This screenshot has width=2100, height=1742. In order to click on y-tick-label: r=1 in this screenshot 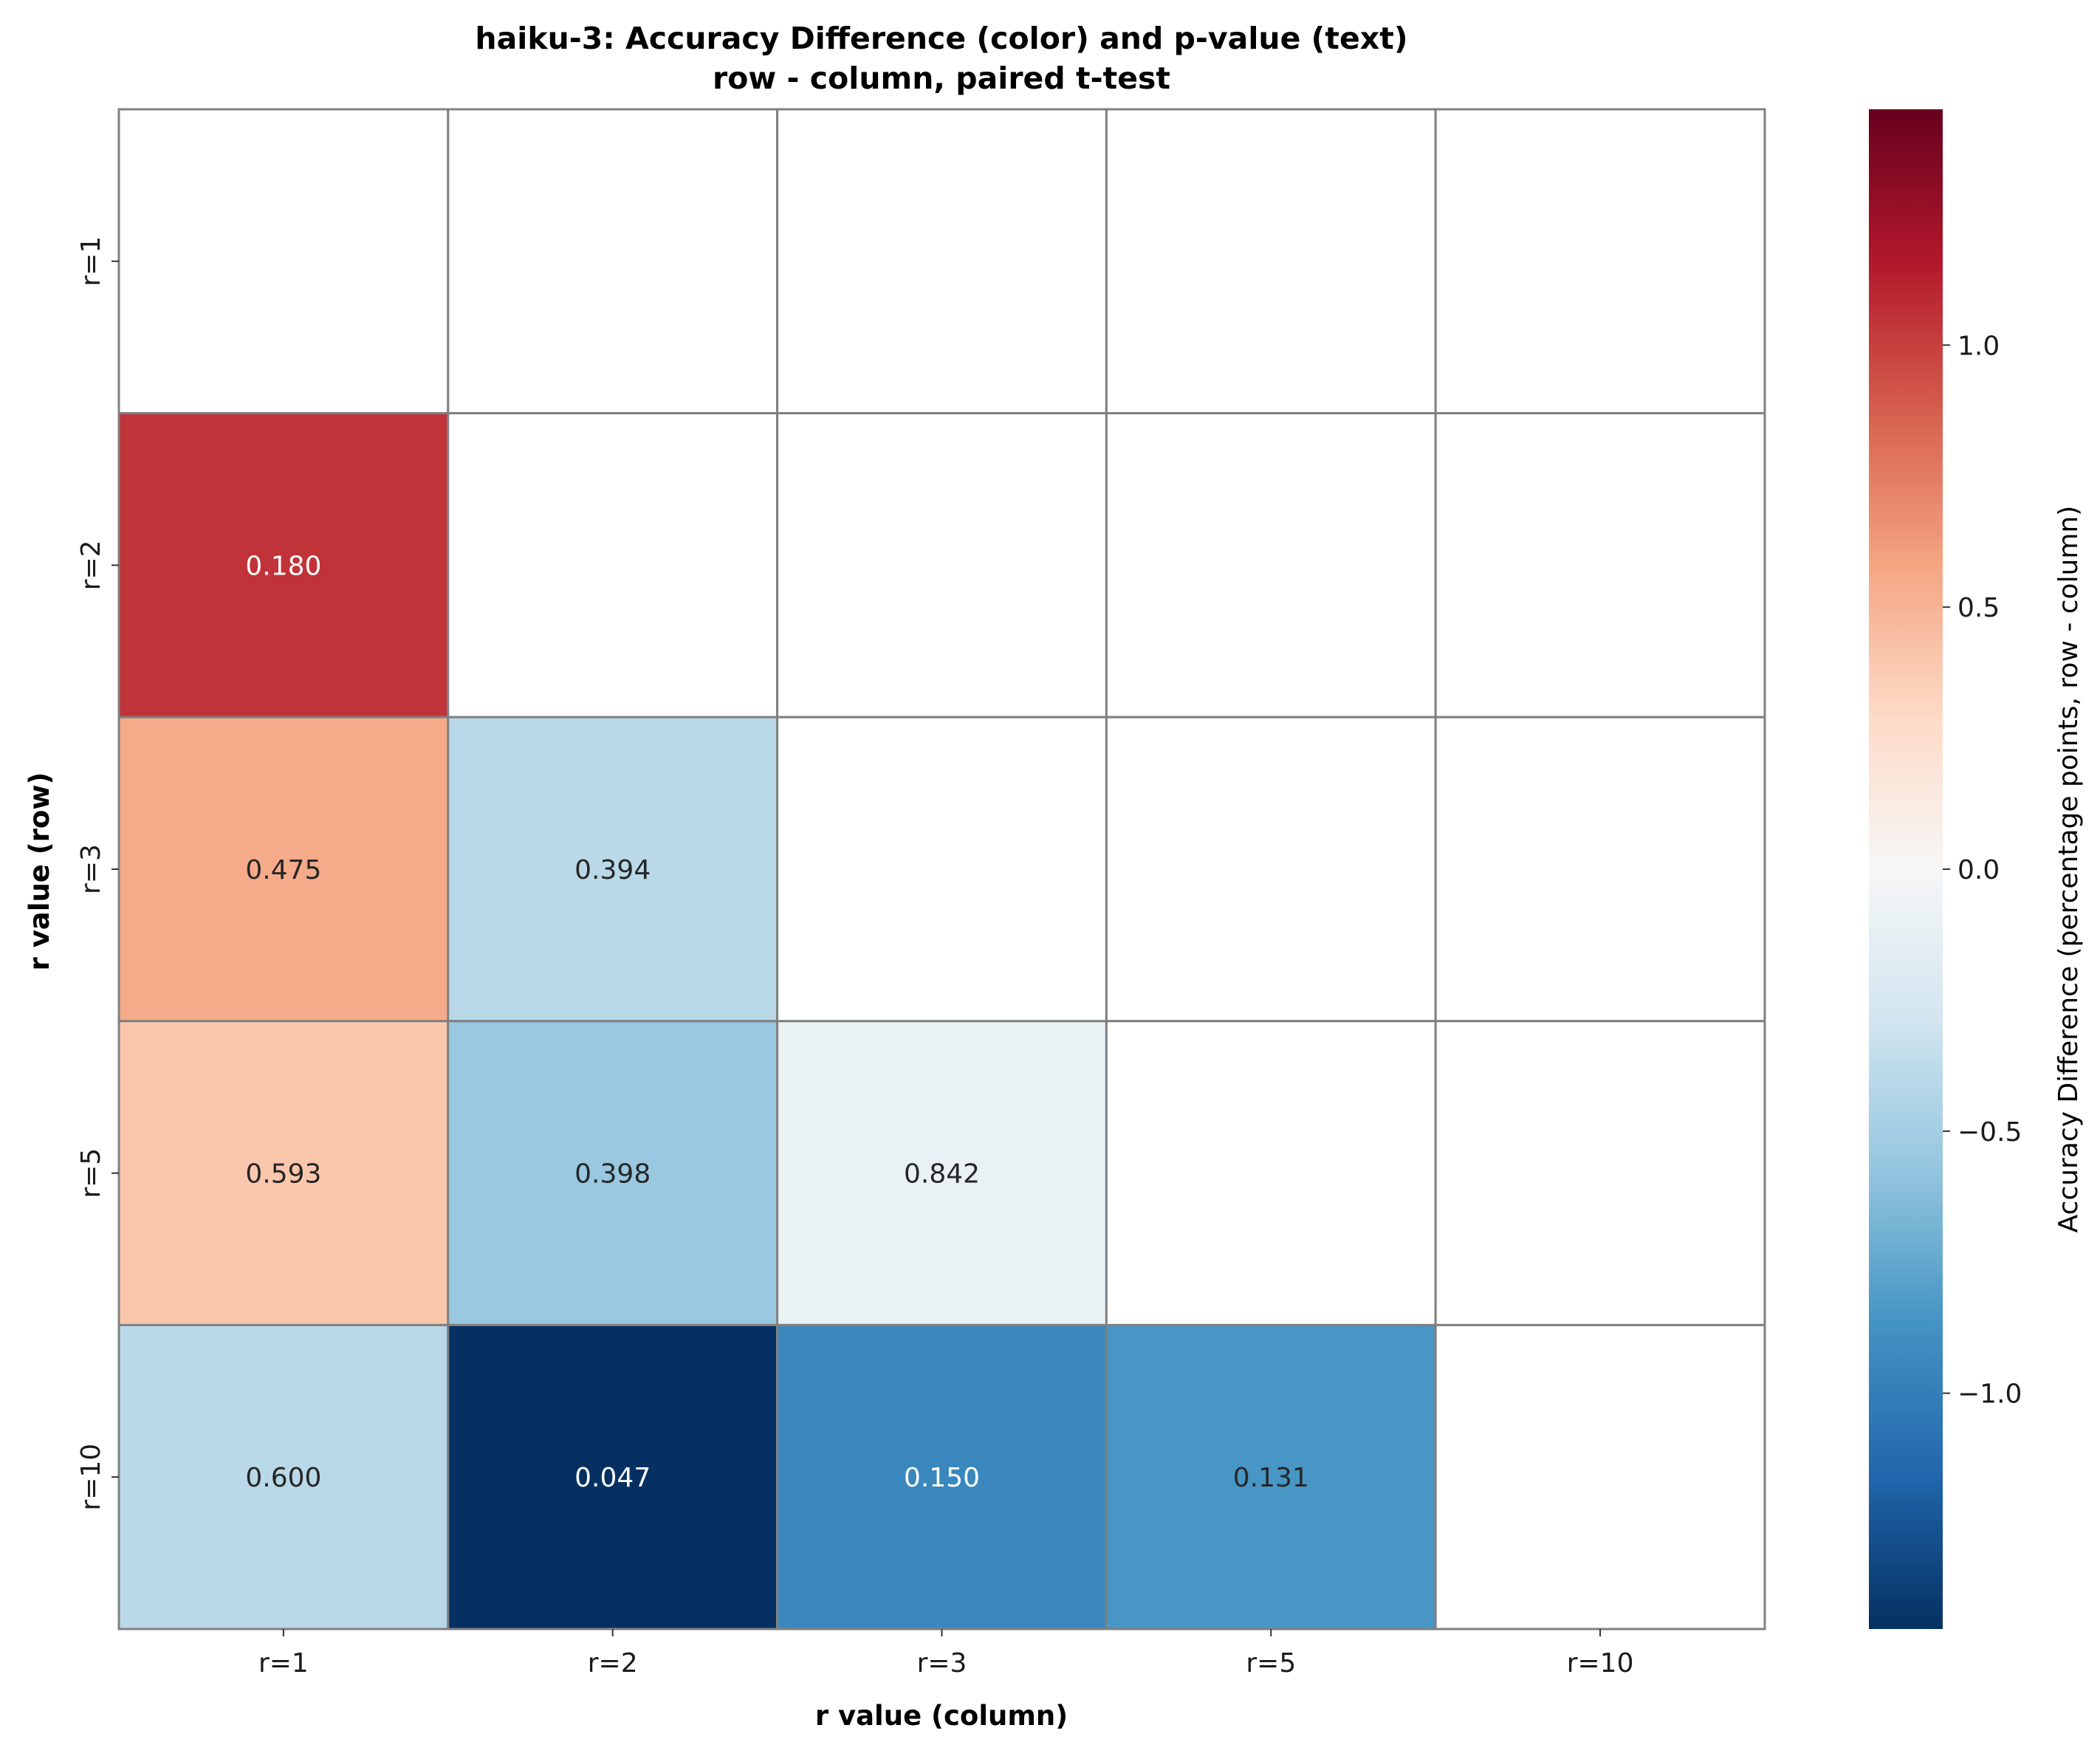, I will do `click(91, 261)`.